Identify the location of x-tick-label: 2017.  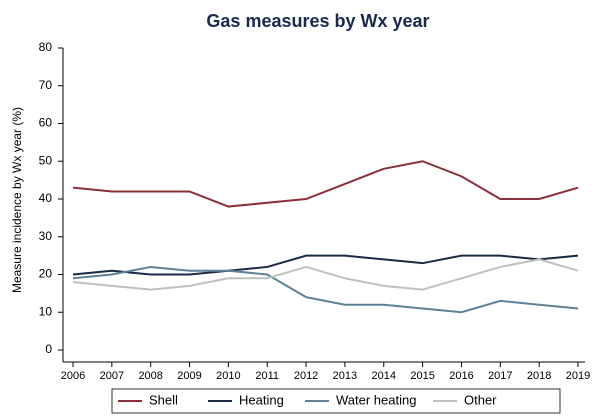
(500, 376).